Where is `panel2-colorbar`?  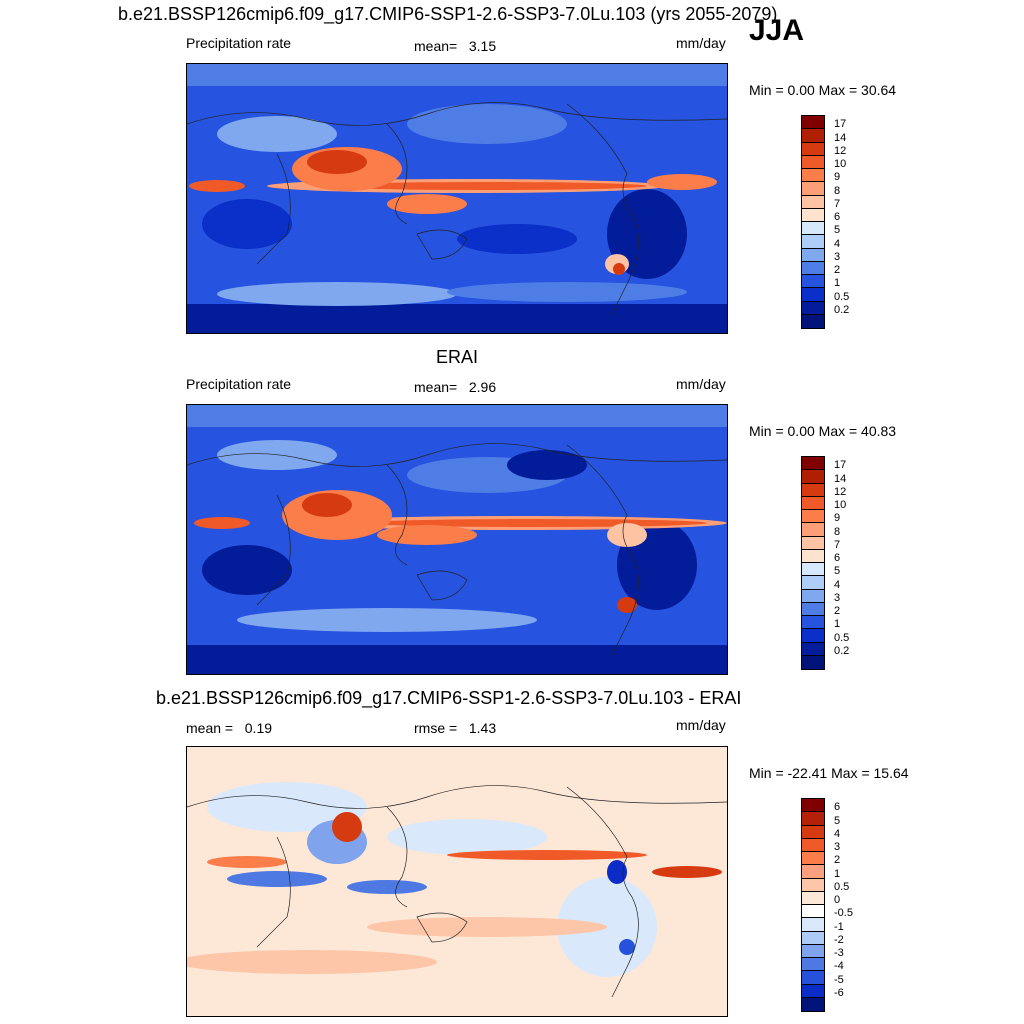
panel2-colorbar is located at coordinates (813, 563).